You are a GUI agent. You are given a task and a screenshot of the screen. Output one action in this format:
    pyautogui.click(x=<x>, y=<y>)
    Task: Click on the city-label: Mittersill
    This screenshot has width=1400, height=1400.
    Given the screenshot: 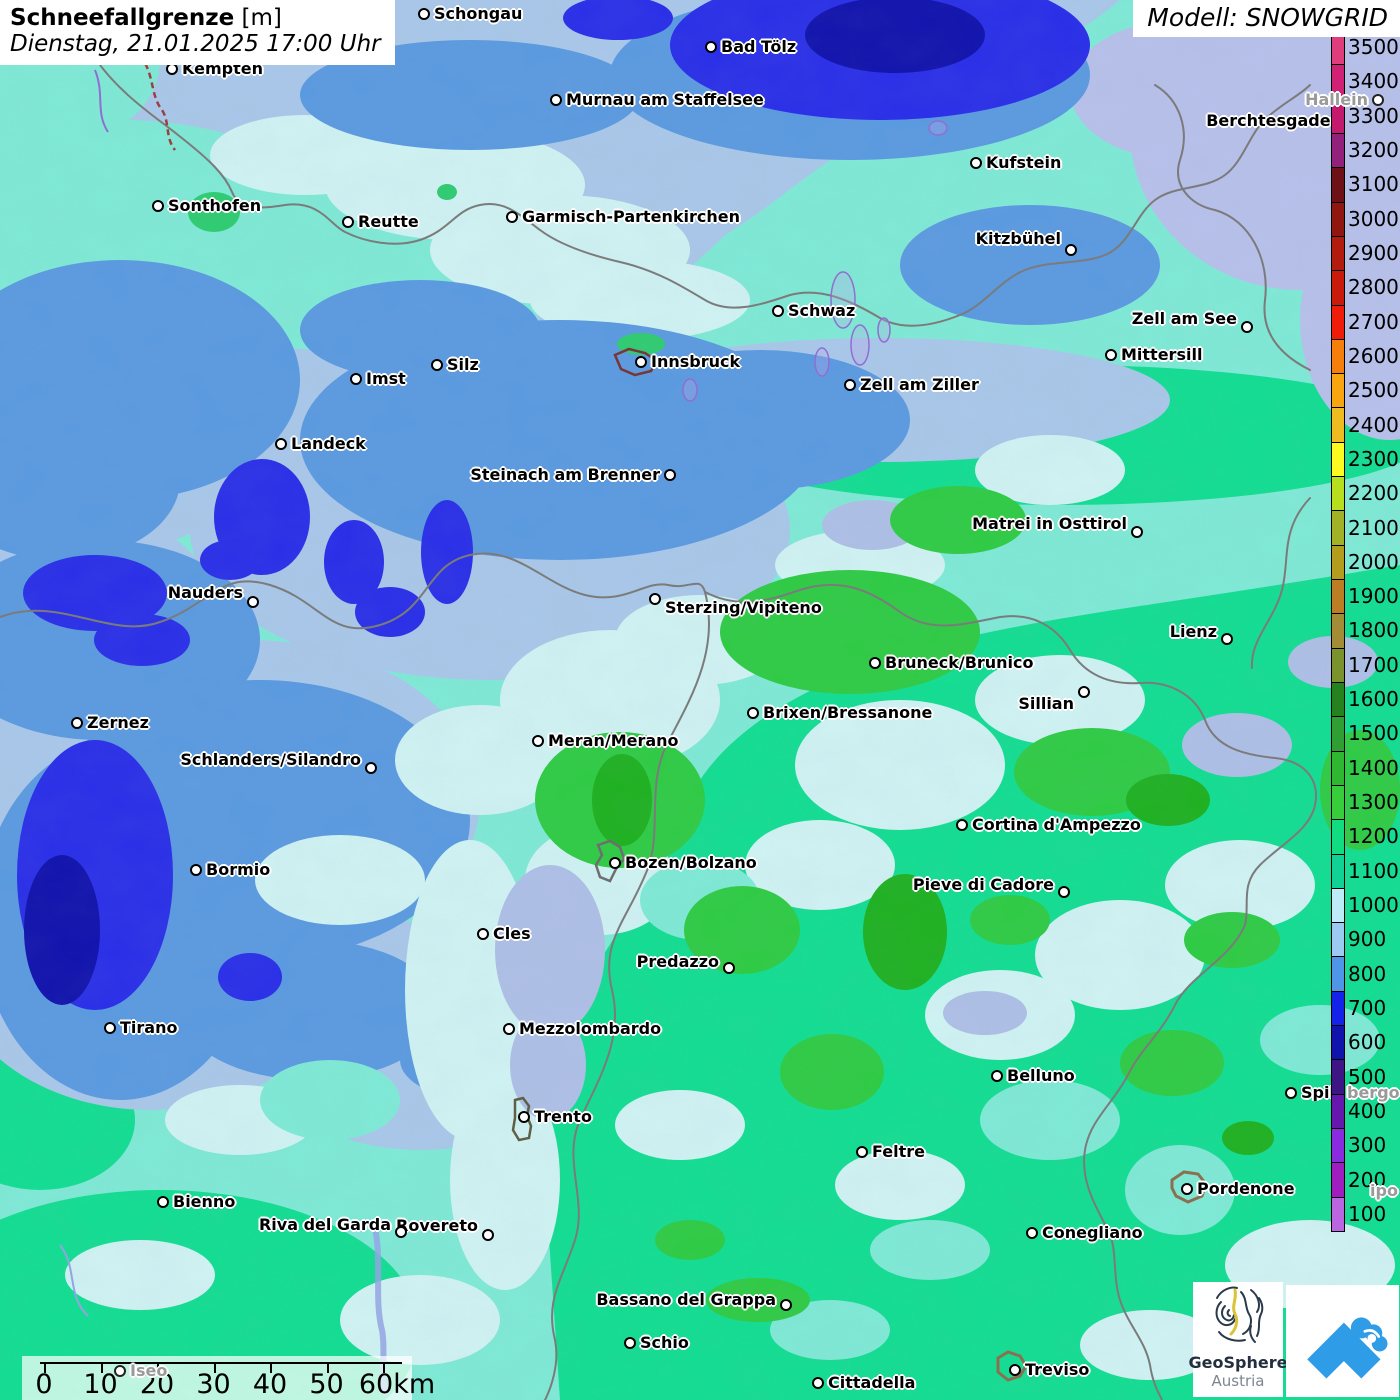 What is the action you would take?
    pyautogui.click(x=1162, y=354)
    